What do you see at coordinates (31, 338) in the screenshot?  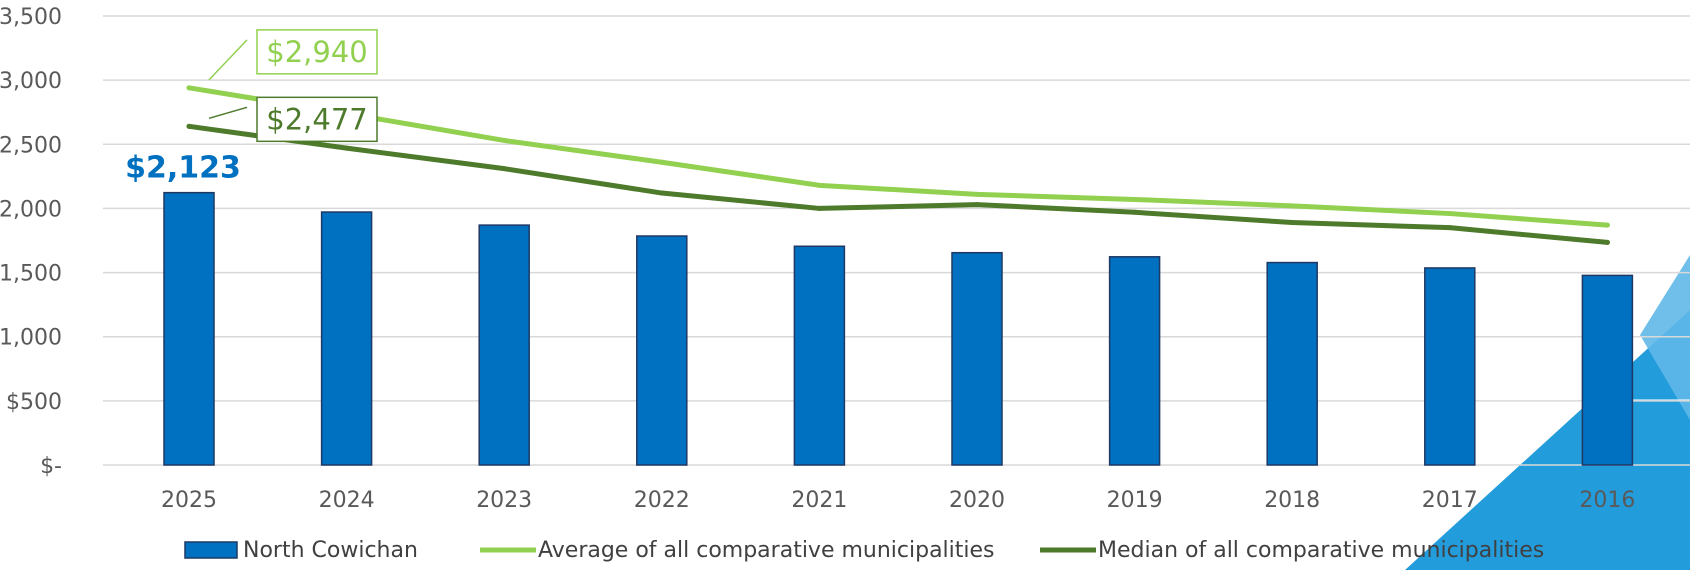 I see `y-tick-label: $1,000` at bounding box center [31, 338].